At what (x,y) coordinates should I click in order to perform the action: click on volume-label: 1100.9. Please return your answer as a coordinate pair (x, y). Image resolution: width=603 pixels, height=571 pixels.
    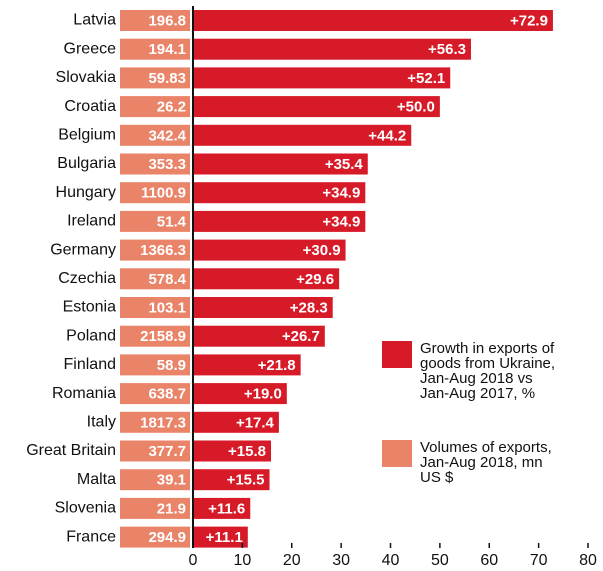
    Looking at the image, I should click on (163, 193).